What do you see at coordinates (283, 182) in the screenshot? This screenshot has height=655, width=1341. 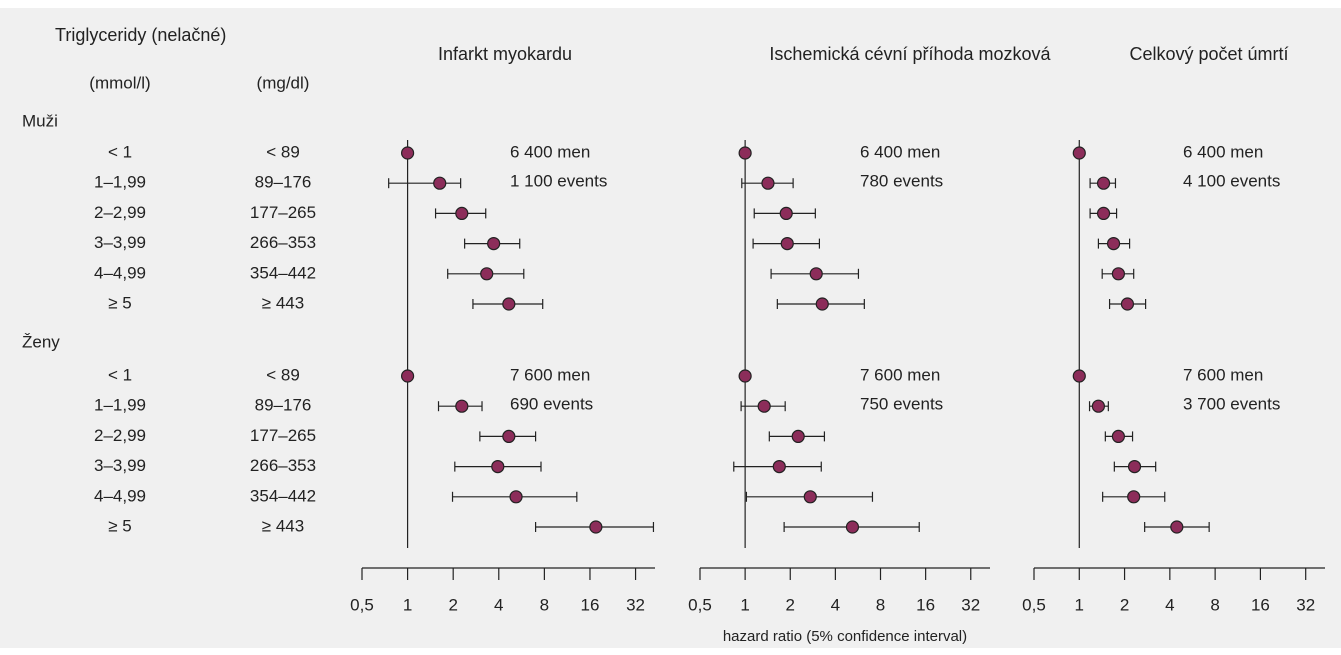 I see `row-label: 89–176` at bounding box center [283, 182].